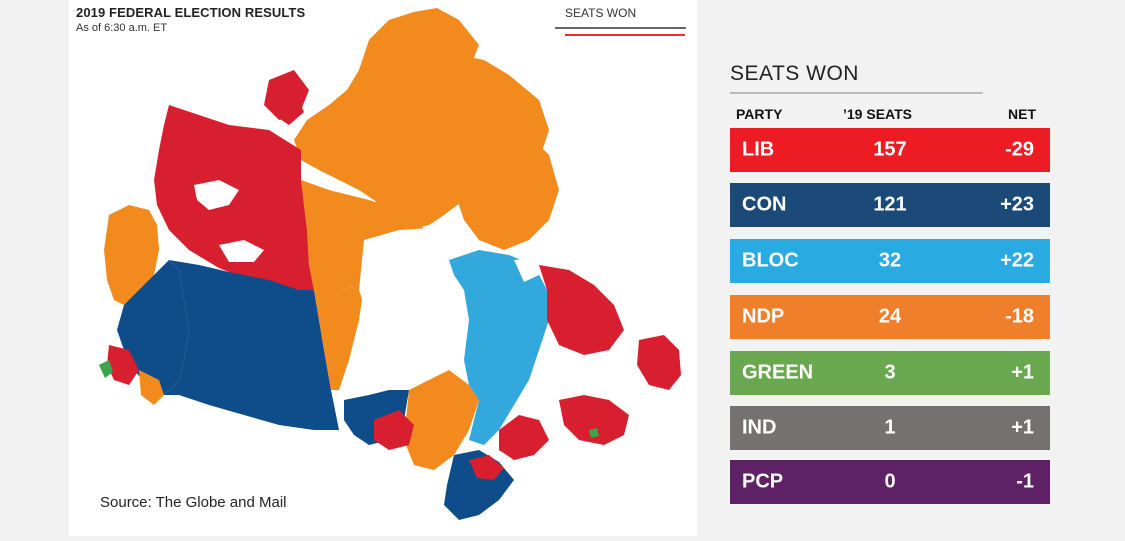  I want to click on party-row-ind: IND 1 +1, so click(890, 428).